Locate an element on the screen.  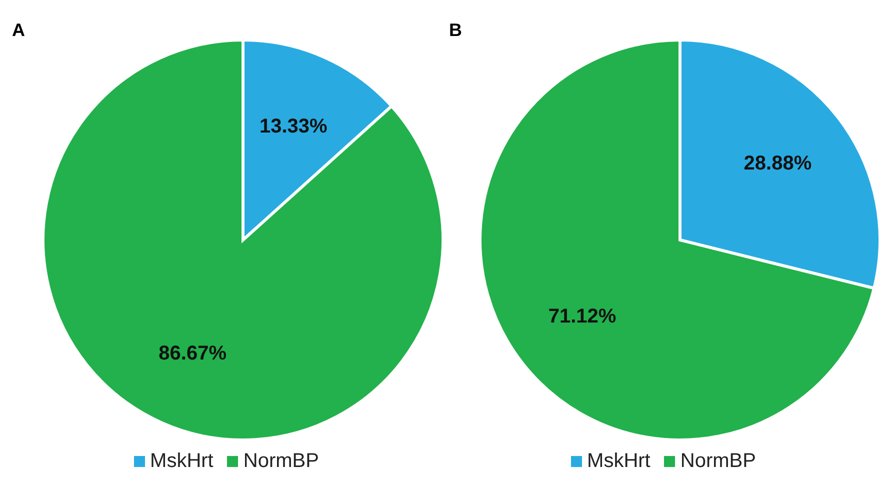
chart-title: A is located at coordinates (18, 30).